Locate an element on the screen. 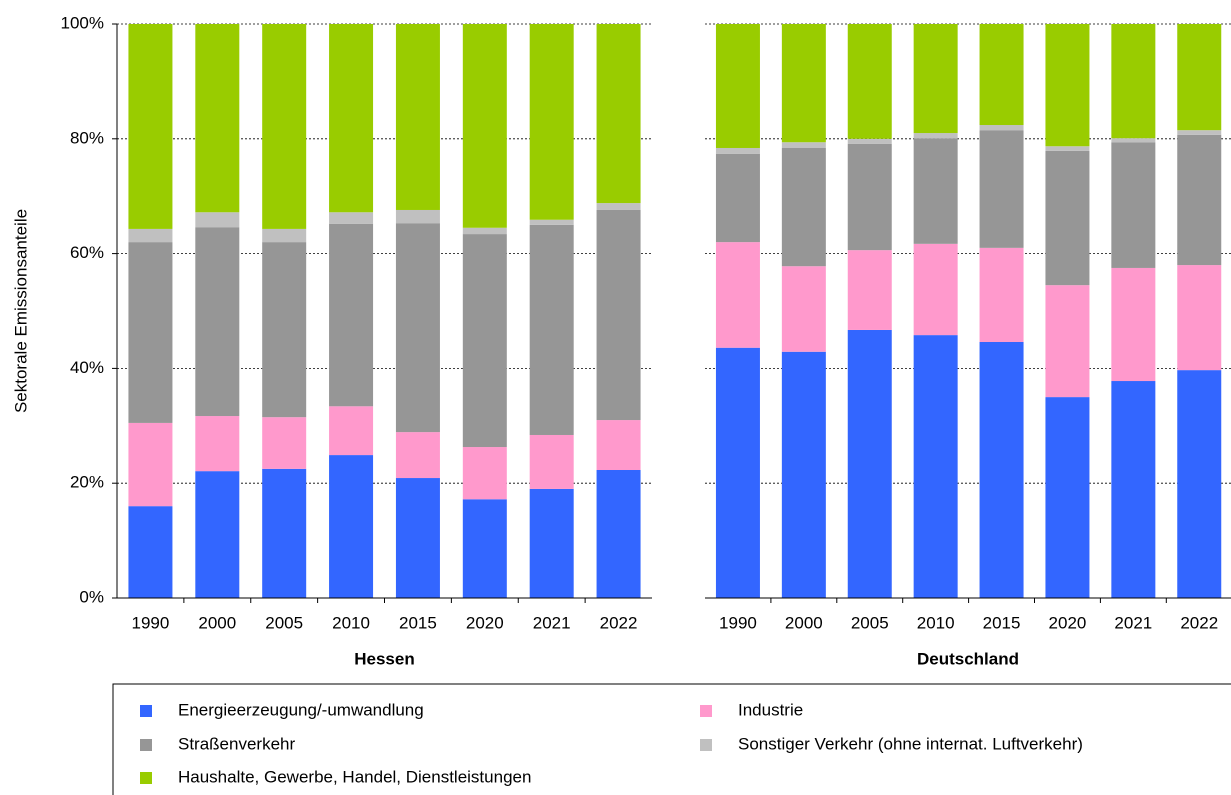  x-axis-title: Hessen is located at coordinates (384, 658).